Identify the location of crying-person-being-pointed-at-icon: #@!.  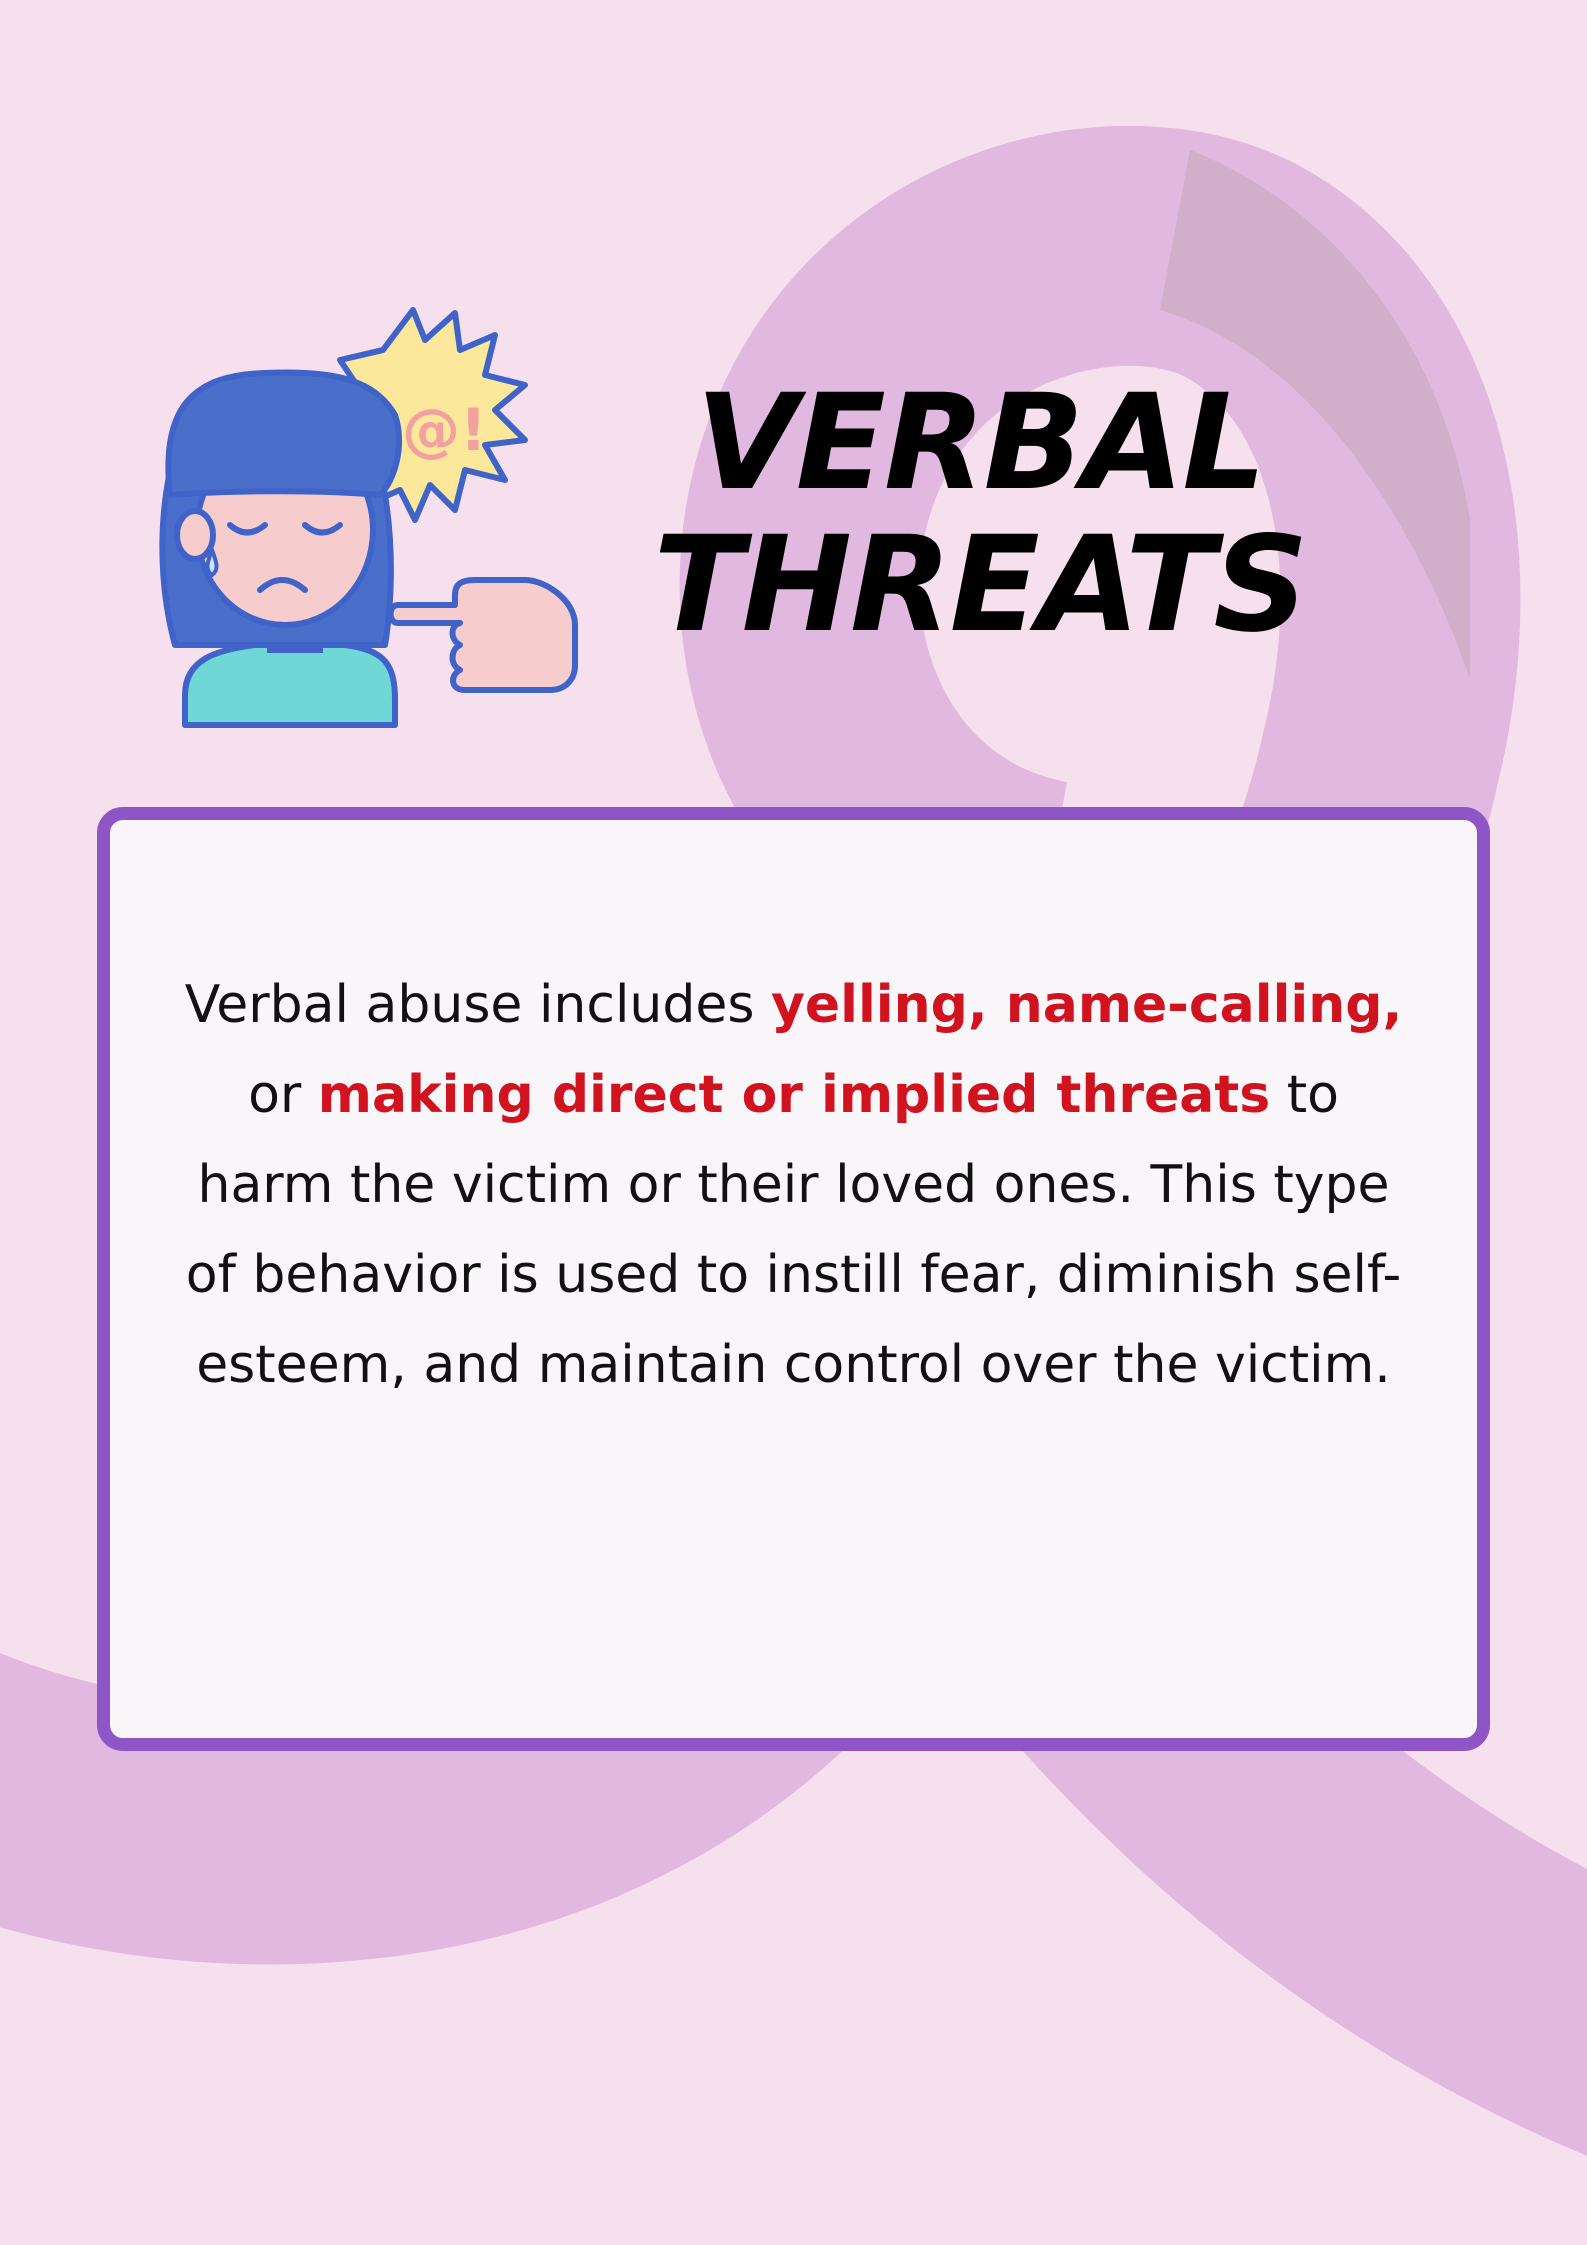
(368, 517).